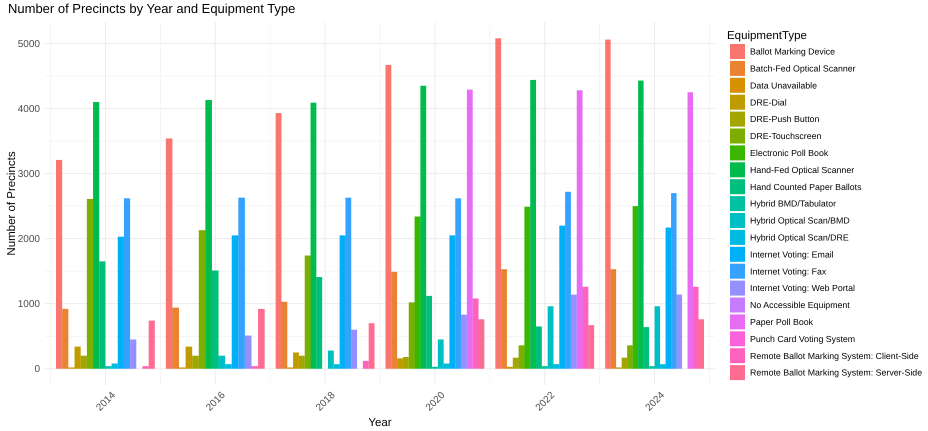 The width and height of the screenshot is (928, 431). Describe the element at coordinates (803, 288) in the screenshot. I see `legend-label: Internet Voting: Web Portal` at that location.